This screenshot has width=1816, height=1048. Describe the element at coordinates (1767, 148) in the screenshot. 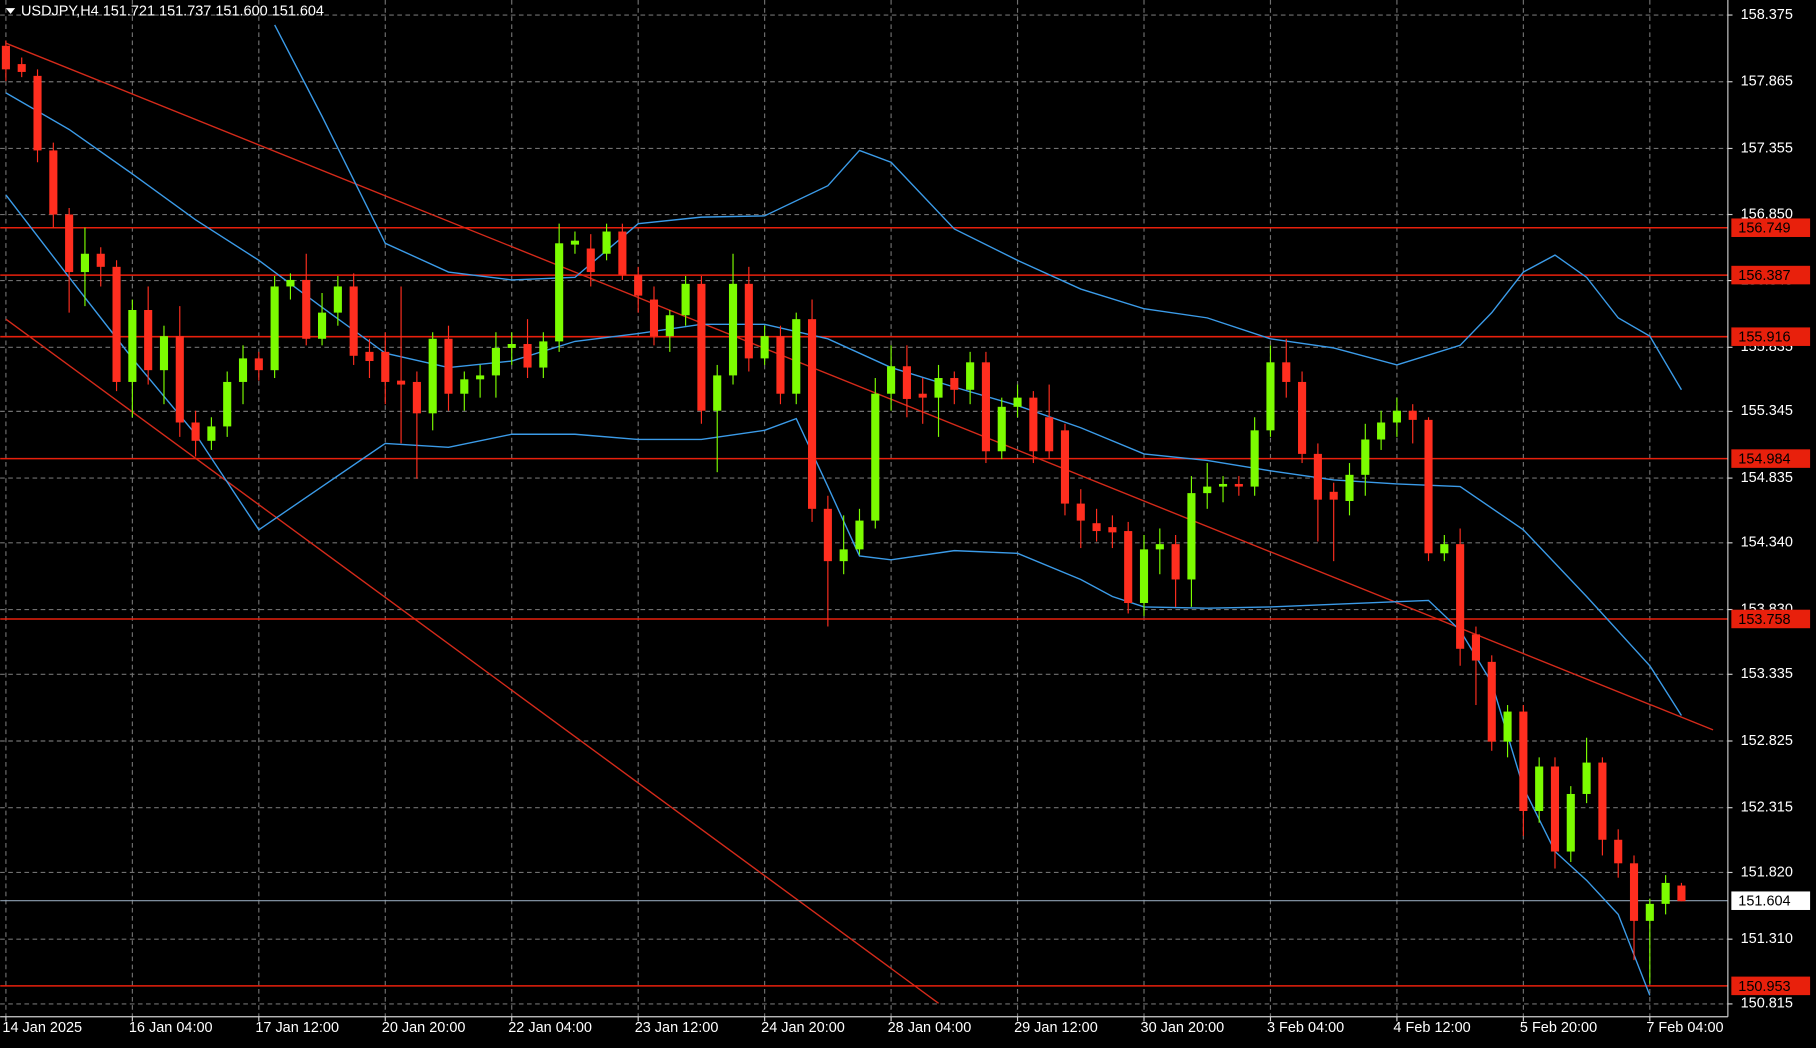

I see `y-tick-label: 157.355` at that location.